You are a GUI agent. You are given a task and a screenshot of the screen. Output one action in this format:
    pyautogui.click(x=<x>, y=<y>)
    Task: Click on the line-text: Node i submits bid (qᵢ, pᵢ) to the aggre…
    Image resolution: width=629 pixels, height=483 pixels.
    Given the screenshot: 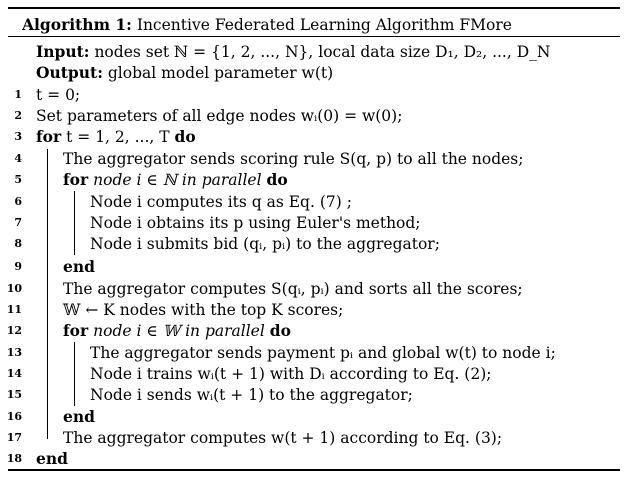 What is the action you would take?
    pyautogui.click(x=265, y=244)
    